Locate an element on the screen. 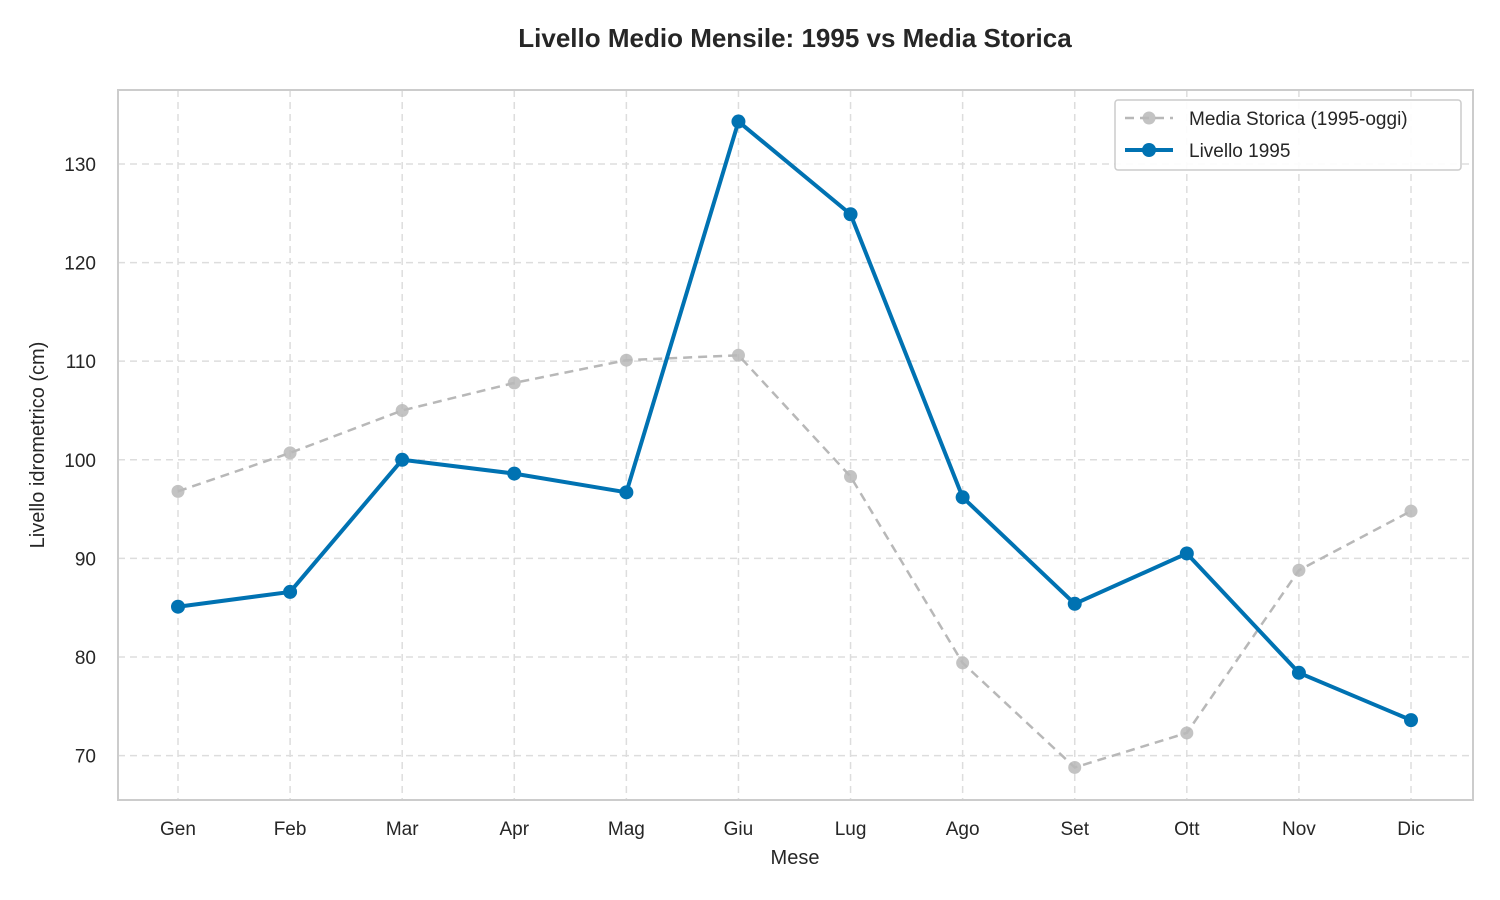  legend-box is located at coordinates (1288, 135).